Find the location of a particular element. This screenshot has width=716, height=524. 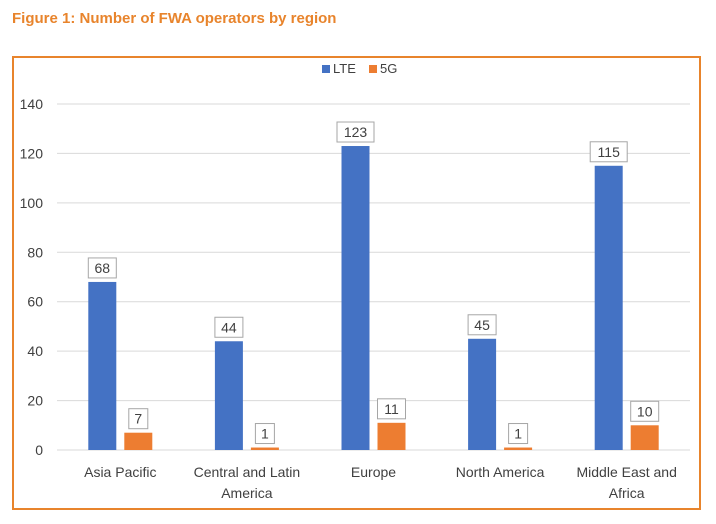

data-label: 11 is located at coordinates (391, 409).